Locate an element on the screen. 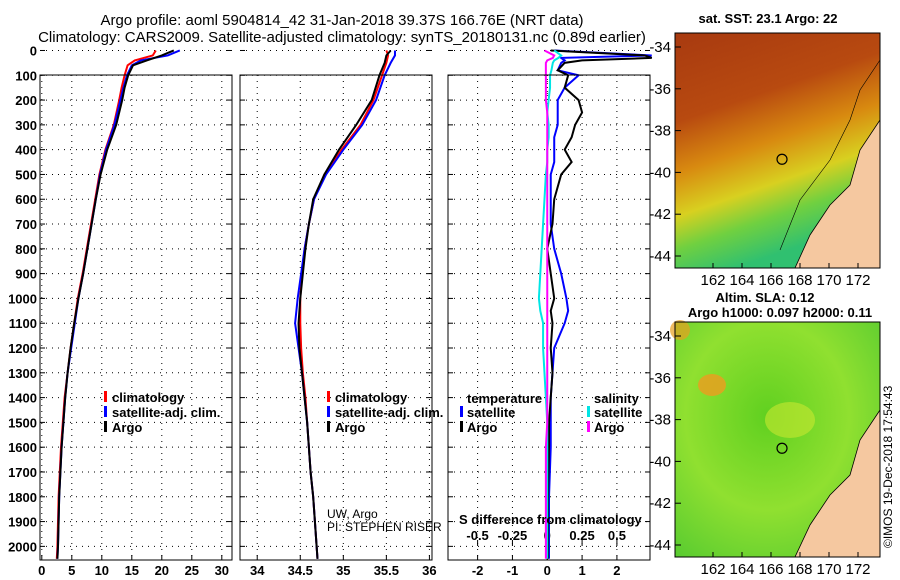 This screenshot has height=580, width=900. x-tick-label: 1 is located at coordinates (581, 570).